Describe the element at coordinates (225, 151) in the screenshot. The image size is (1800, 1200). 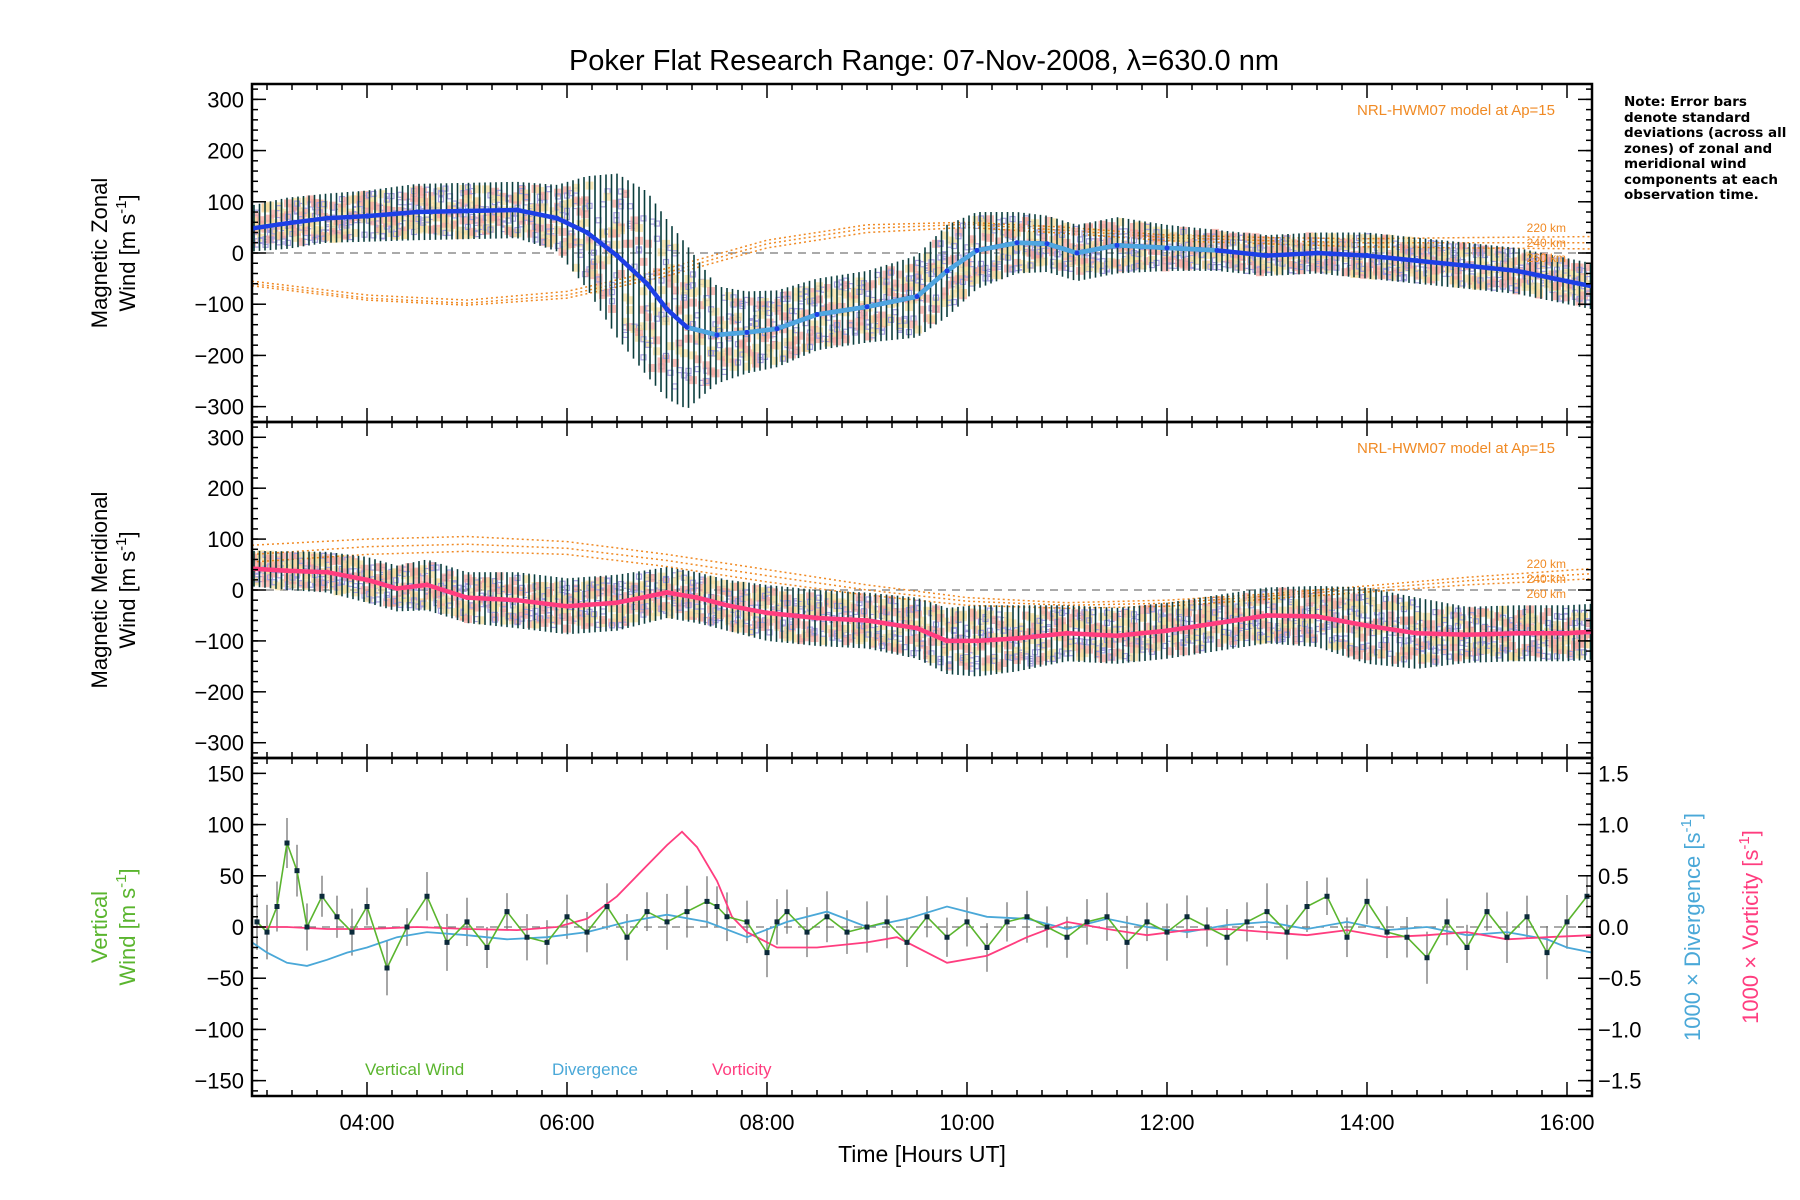
I see `panel-0-y-tick-label: 200` at that location.